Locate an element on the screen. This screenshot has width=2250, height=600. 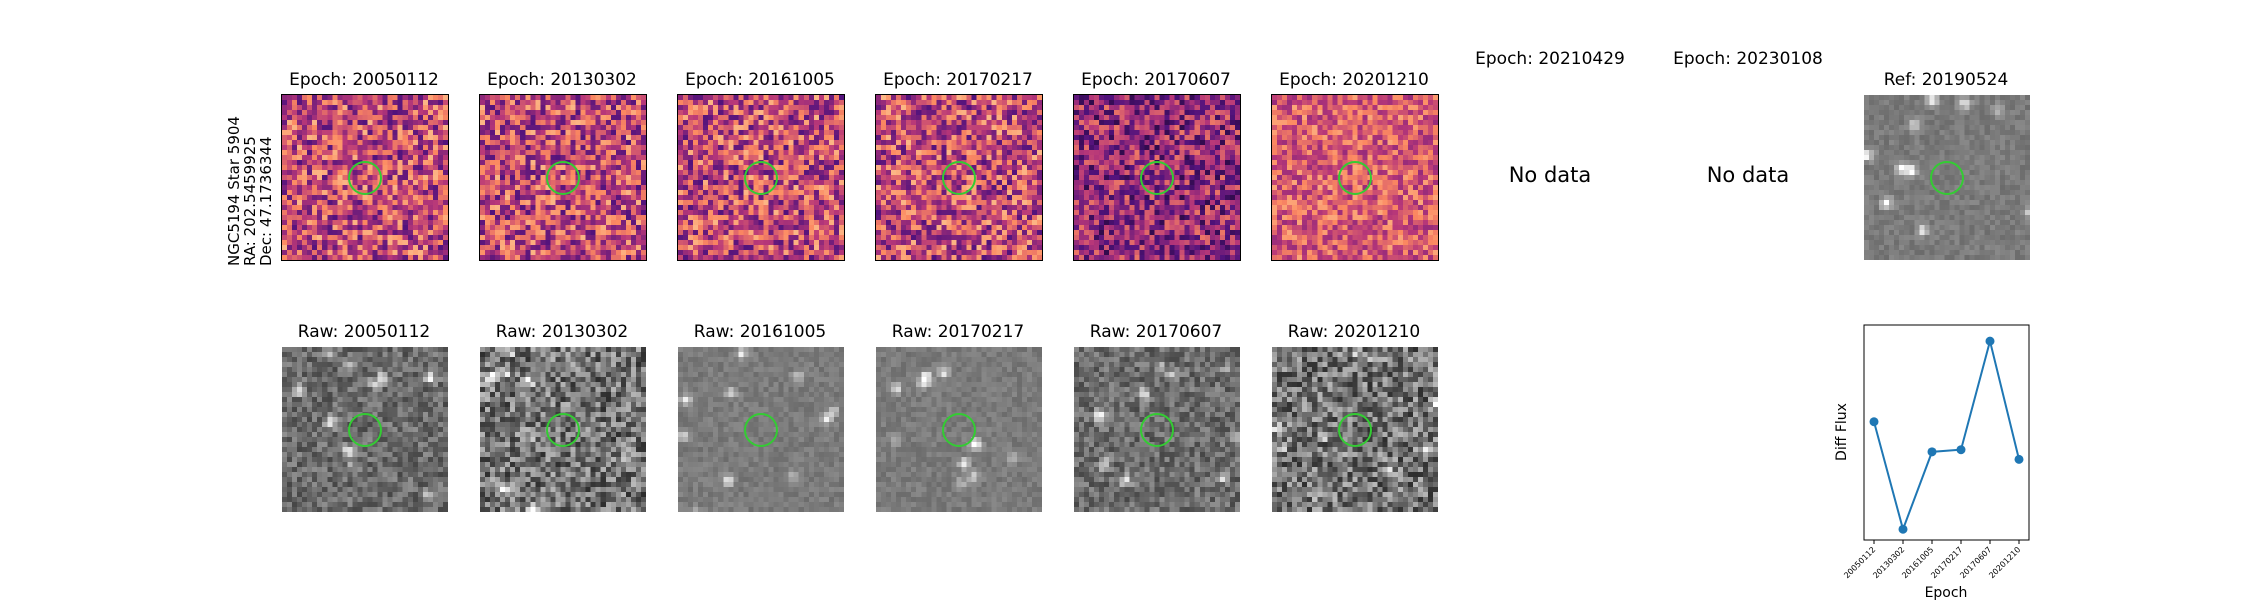
epoch-title: Epoch: 20170217 is located at coordinates (958, 80).